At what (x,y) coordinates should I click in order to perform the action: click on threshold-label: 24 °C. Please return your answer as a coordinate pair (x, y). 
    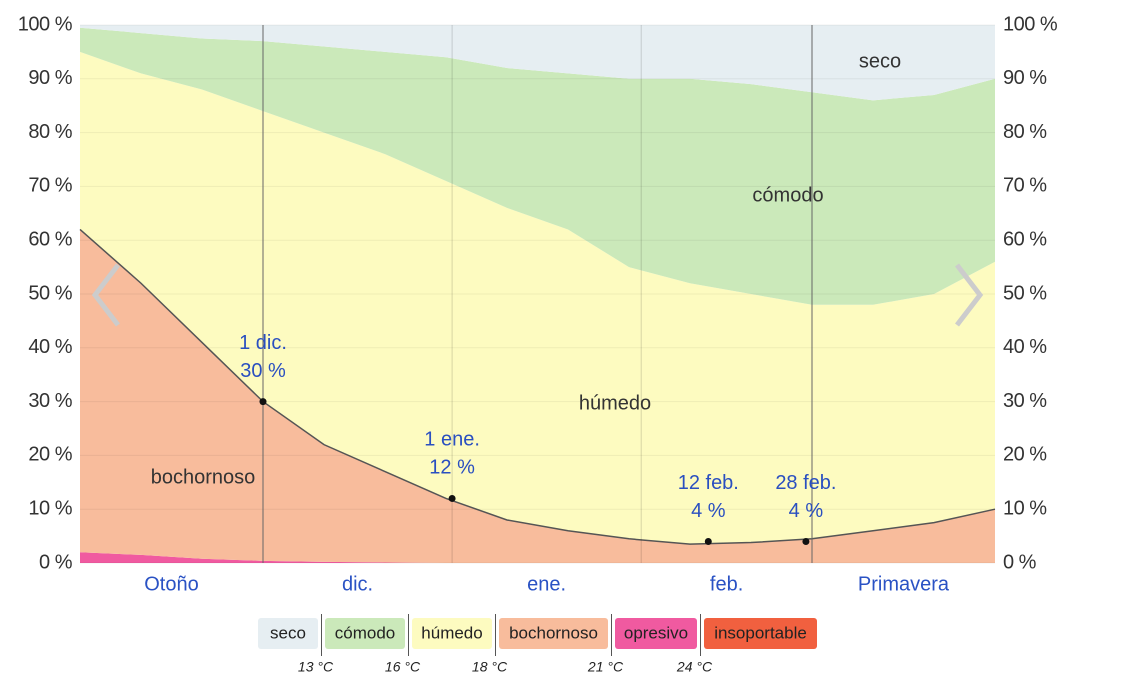
    Looking at the image, I should click on (694, 667).